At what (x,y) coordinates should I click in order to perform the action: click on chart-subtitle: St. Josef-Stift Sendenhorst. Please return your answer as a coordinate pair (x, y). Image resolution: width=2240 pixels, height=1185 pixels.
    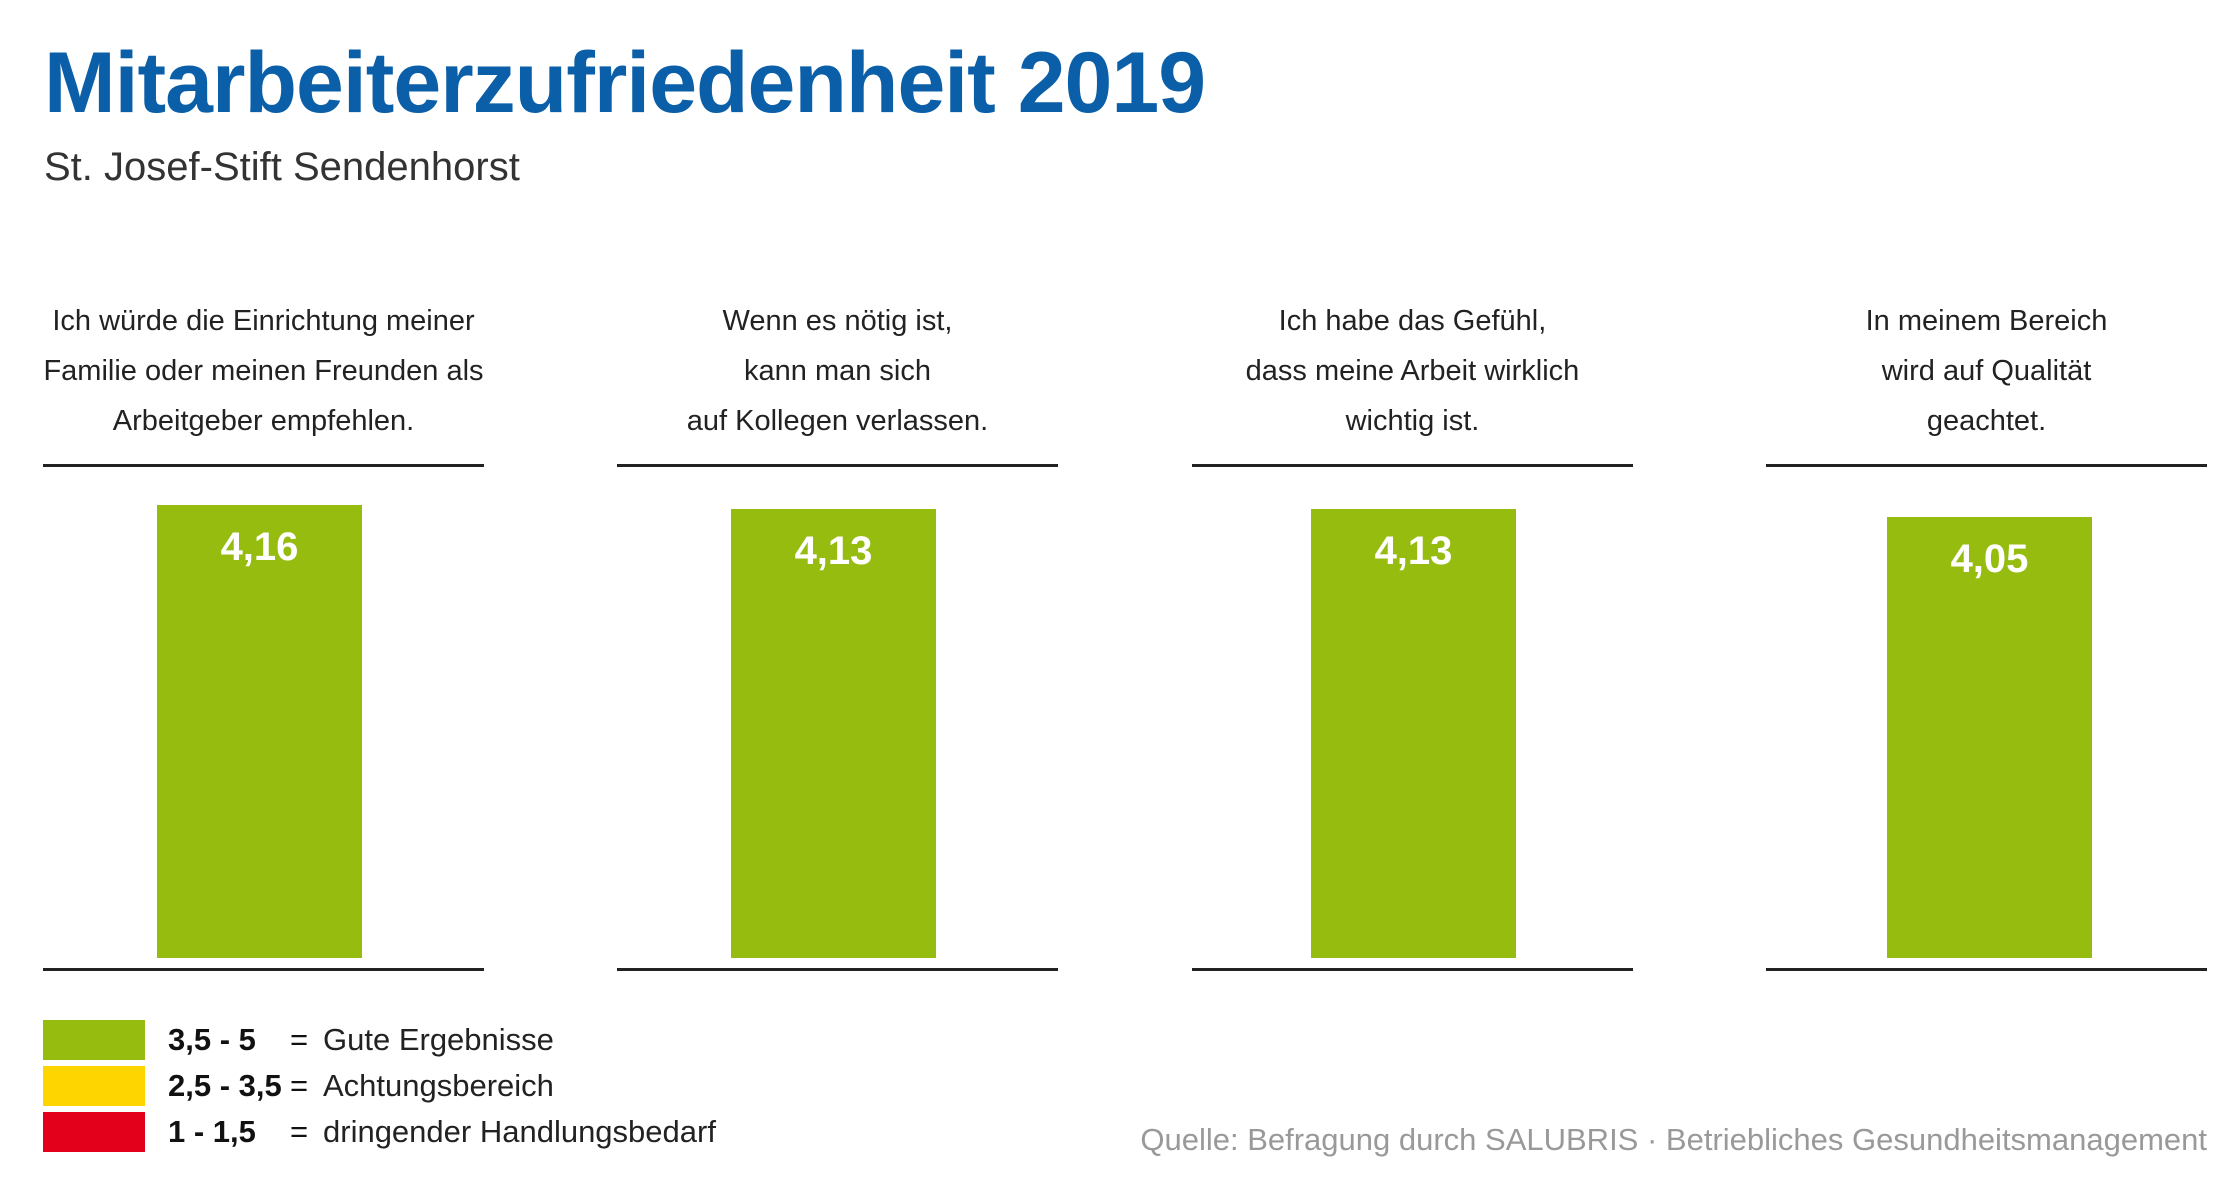
    Looking at the image, I should click on (282, 167).